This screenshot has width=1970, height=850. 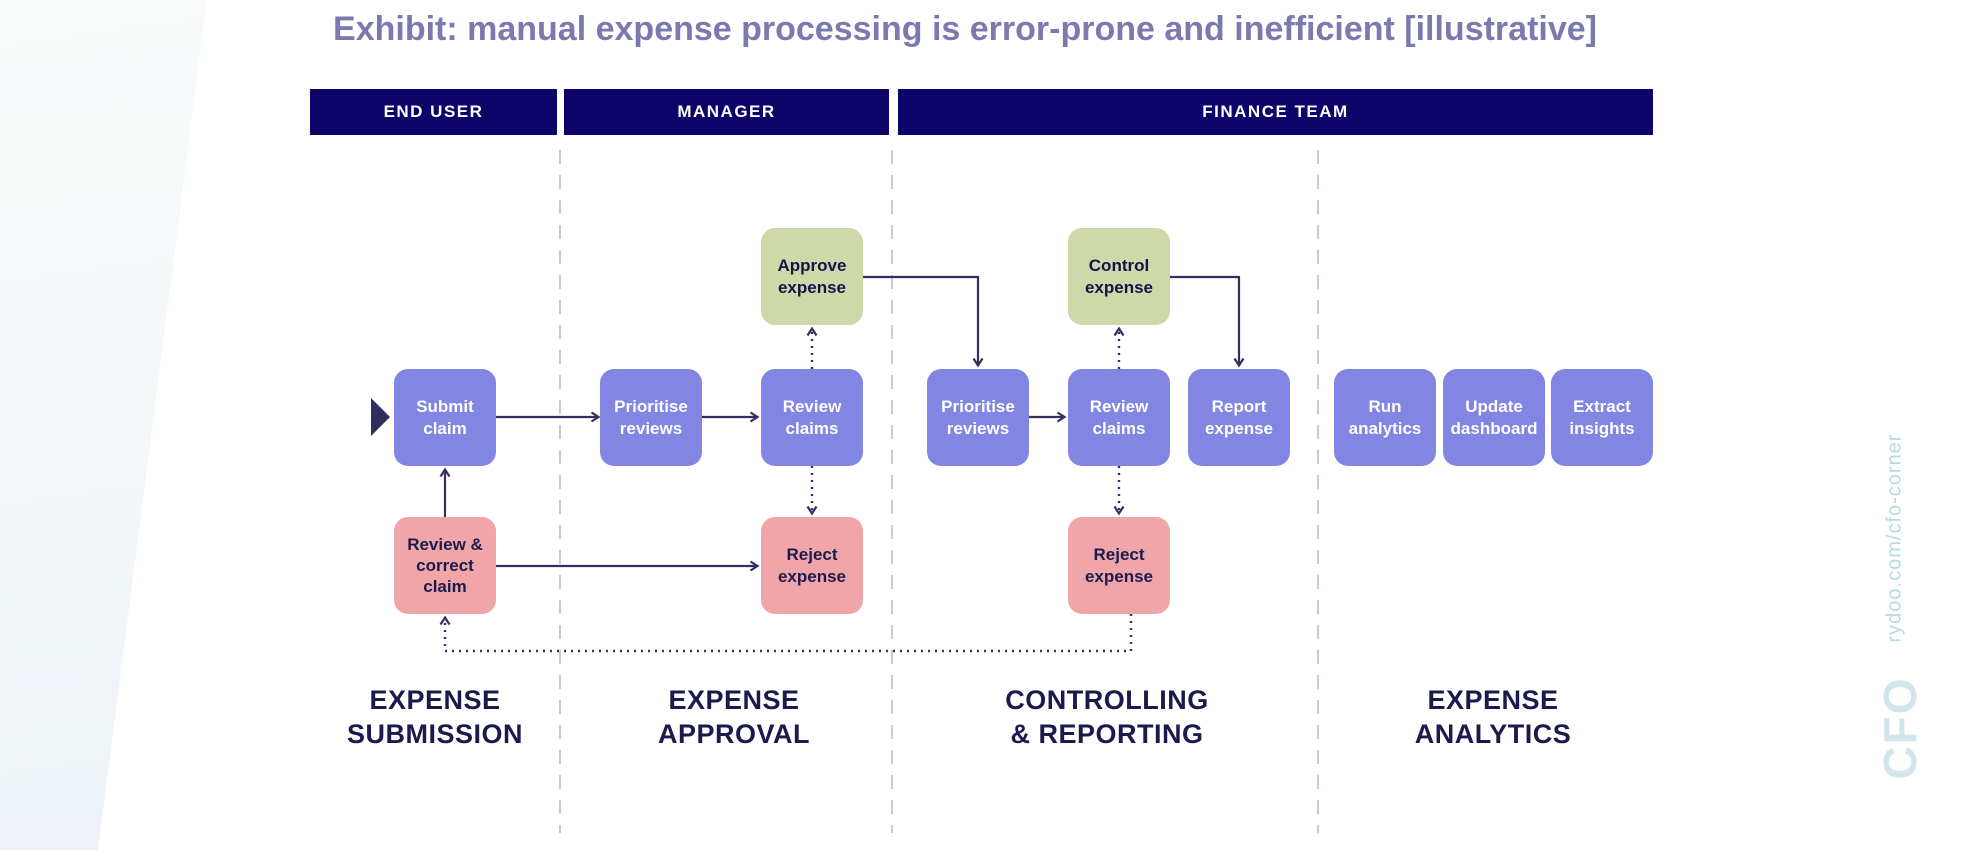 I want to click on node-prioritise-reviews-finance: Prioritise reviews, so click(x=978, y=417).